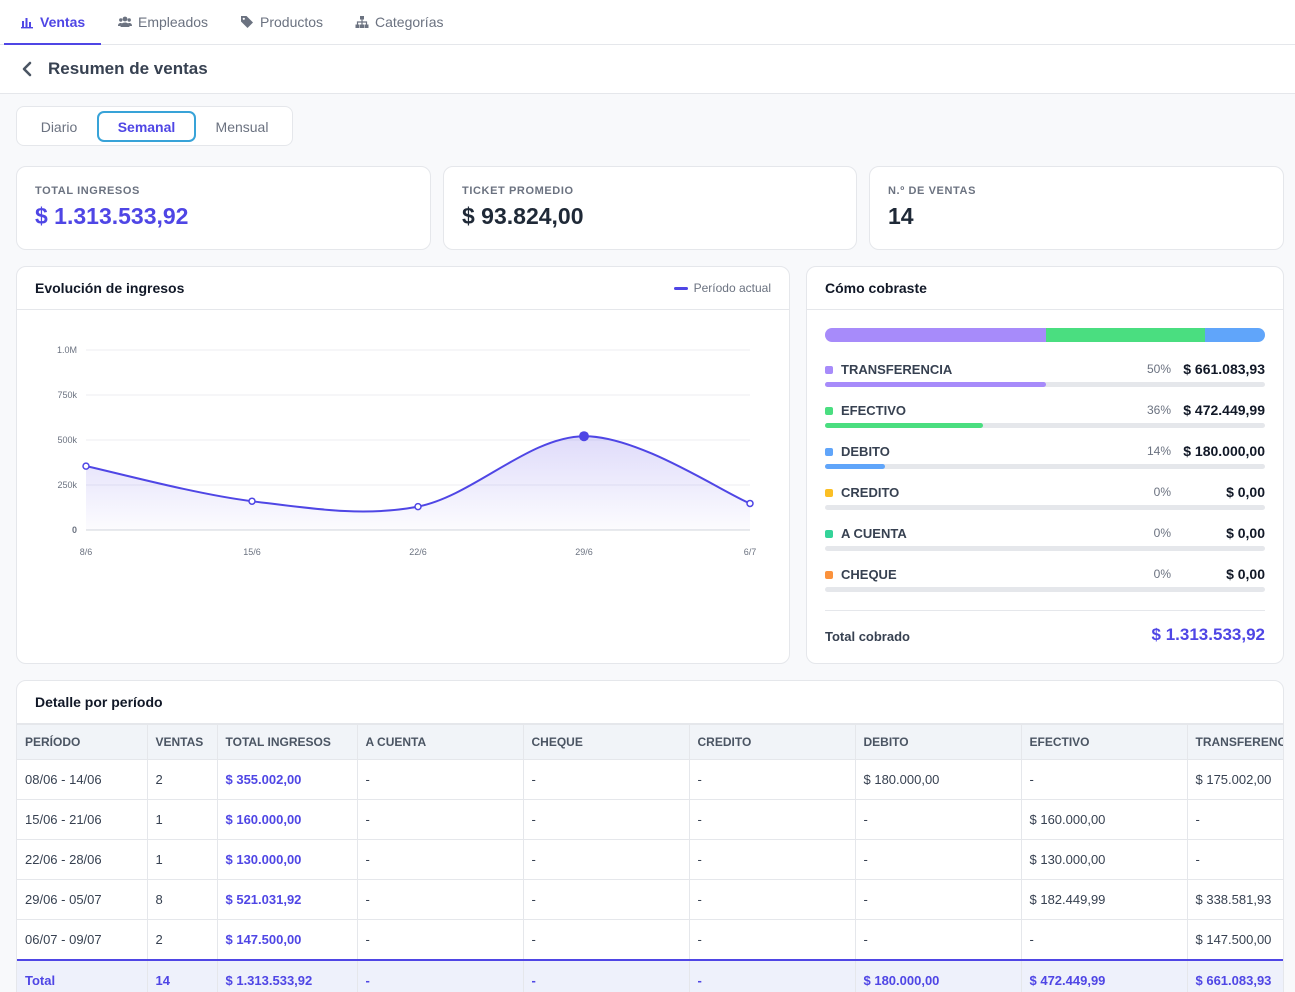  I want to click on tab-ventas: Ventas, so click(52, 22).